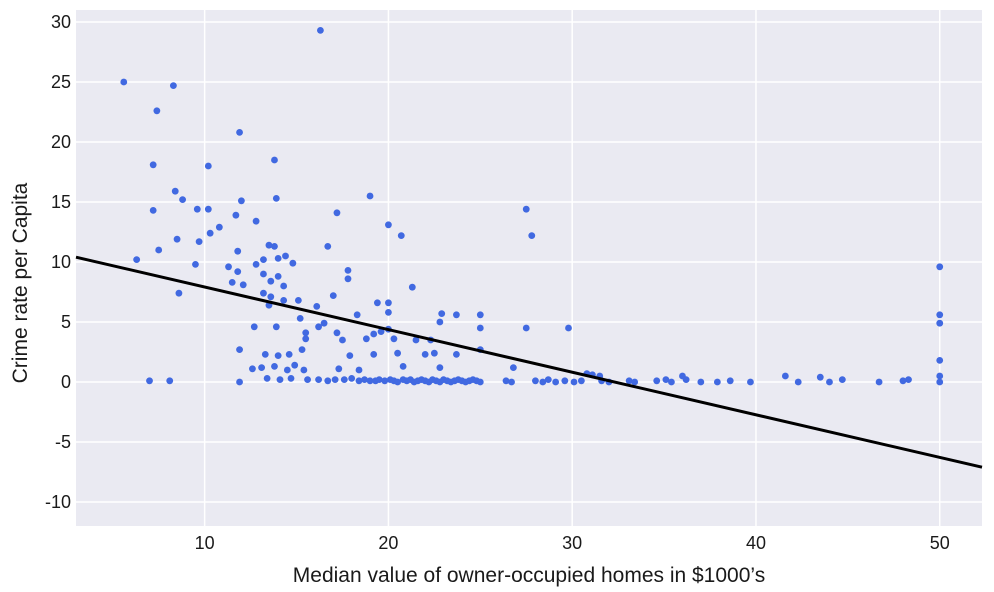 This screenshot has width=994, height=592. What do you see at coordinates (61, 142) in the screenshot?
I see `y-tick-label: 20` at bounding box center [61, 142].